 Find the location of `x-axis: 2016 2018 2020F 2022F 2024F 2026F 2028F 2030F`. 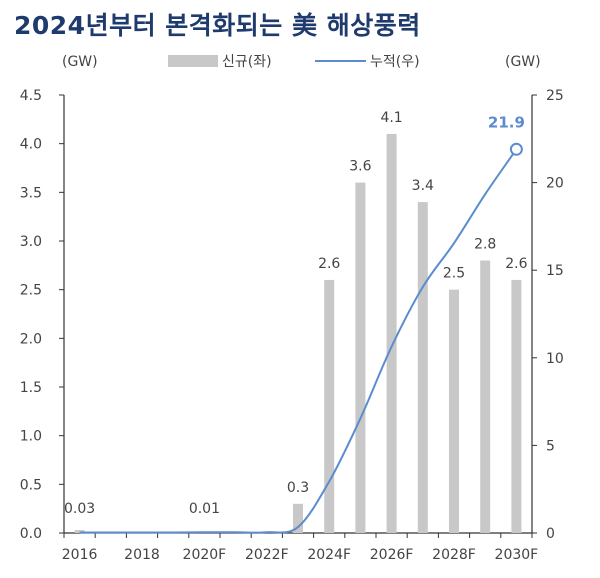

x-axis: 2016 2018 2020F 2022F 2024F 2026F 2028F 2030F is located at coordinates (300, 547).